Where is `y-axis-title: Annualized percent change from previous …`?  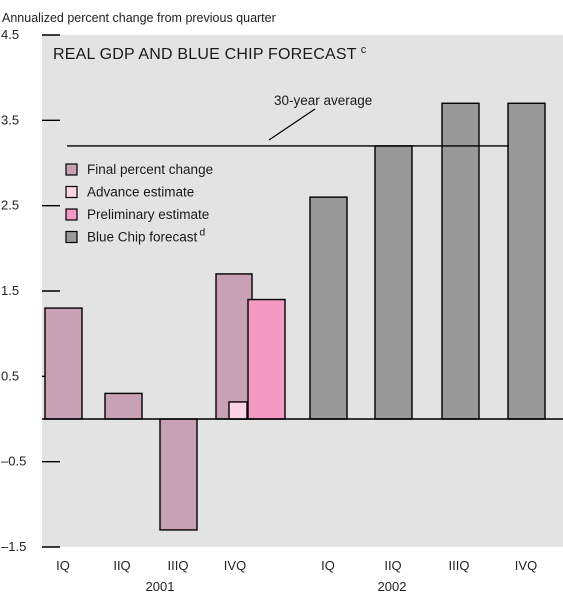
y-axis-title: Annualized percent change from previous … is located at coordinates (139, 18).